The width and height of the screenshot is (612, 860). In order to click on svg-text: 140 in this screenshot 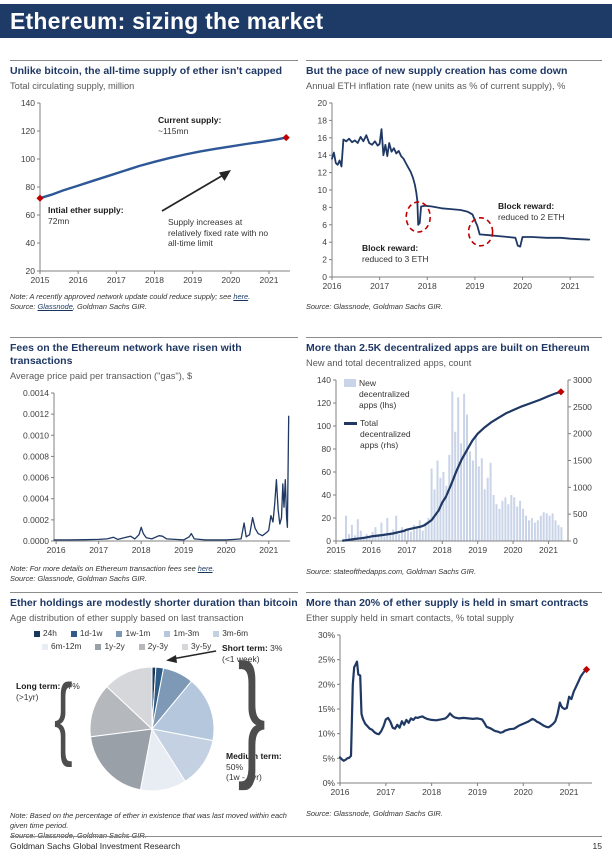, I will do `click(324, 380)`.